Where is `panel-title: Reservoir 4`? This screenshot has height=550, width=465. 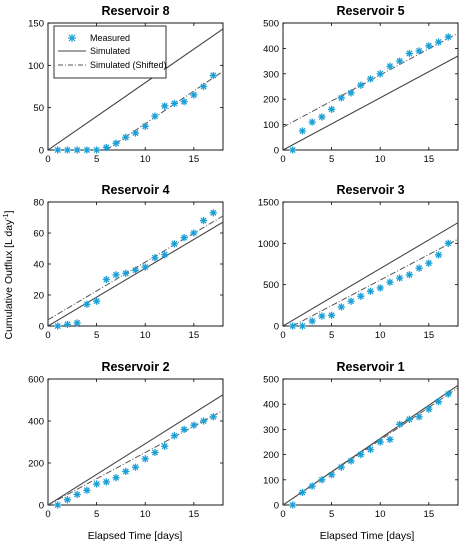
panel-title: Reservoir 4 is located at coordinates (135, 190).